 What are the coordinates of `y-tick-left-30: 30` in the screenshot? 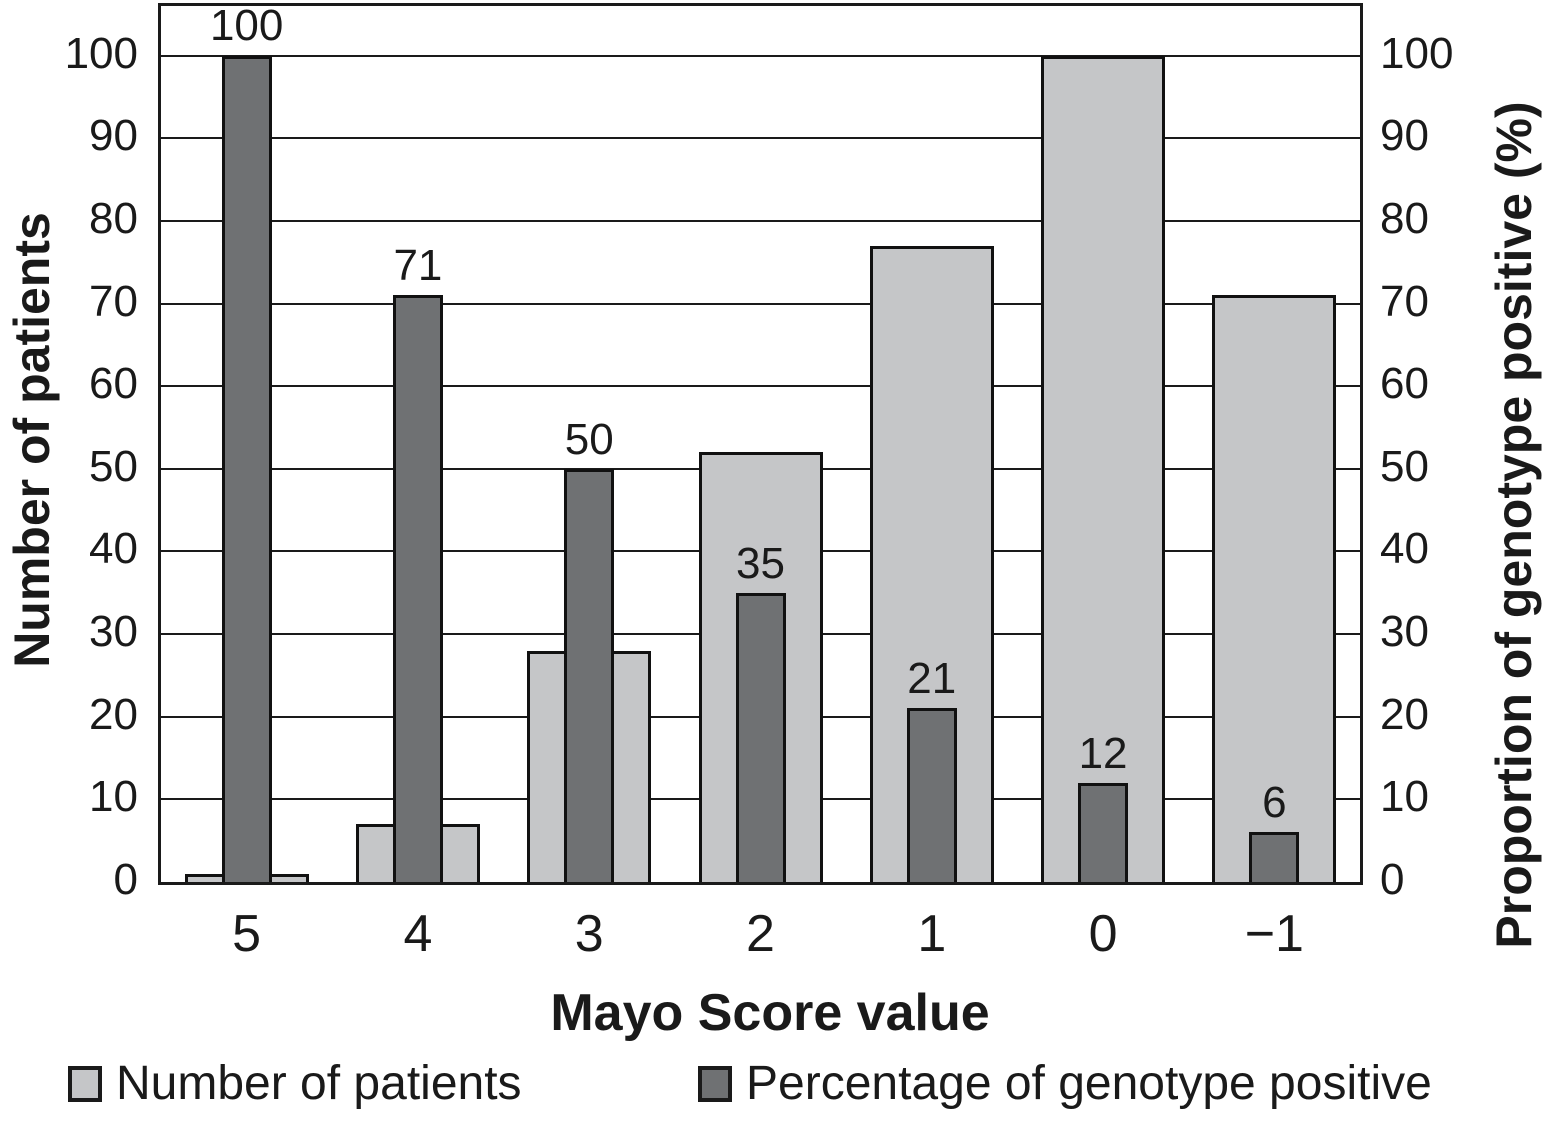 It's located at (113, 632).